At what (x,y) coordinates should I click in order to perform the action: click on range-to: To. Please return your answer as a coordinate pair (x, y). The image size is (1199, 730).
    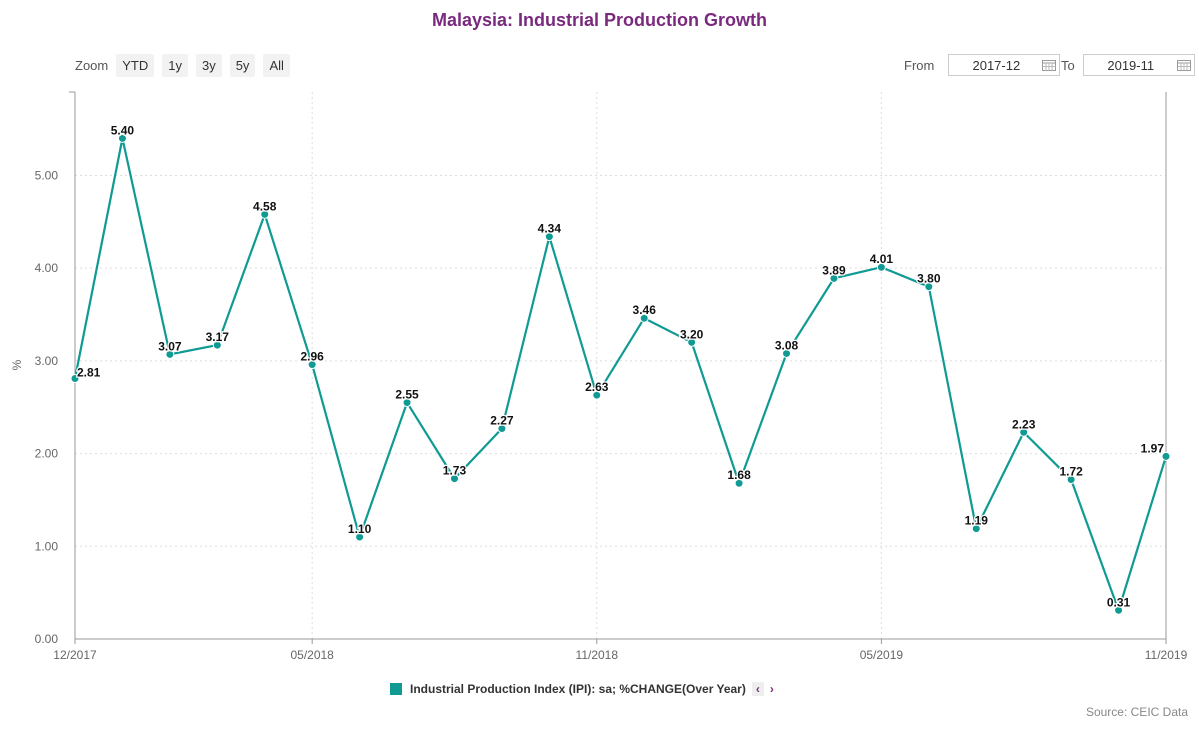
    Looking at the image, I should click on (1128, 65).